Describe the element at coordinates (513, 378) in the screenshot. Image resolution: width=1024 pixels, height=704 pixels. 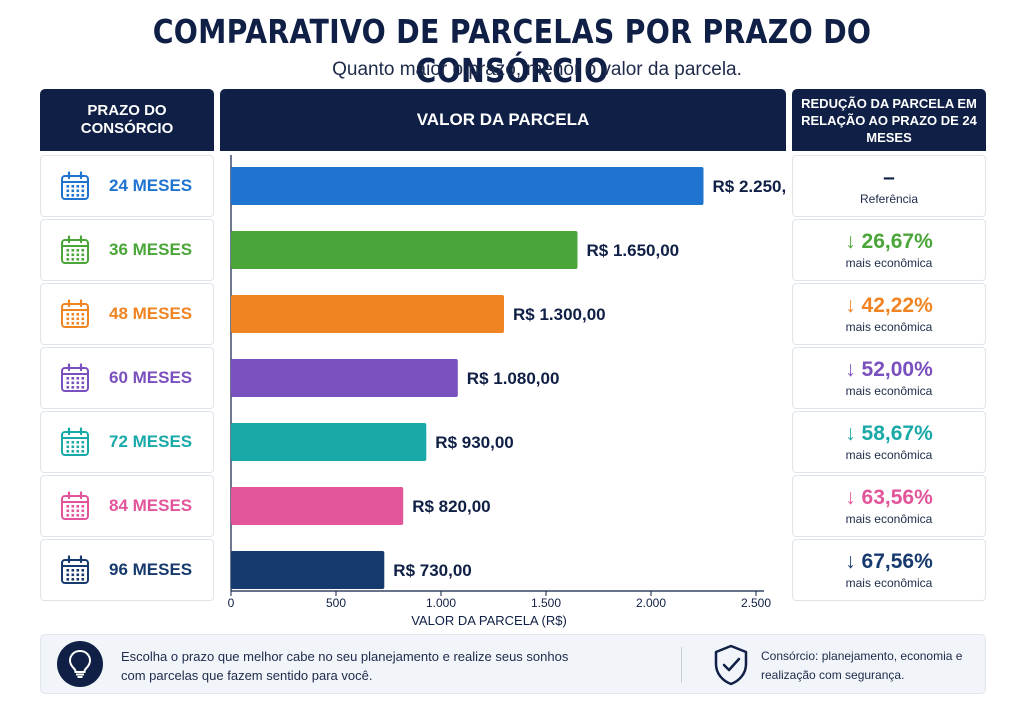
I see `bar-value-label: R$ 1.080,00` at that location.